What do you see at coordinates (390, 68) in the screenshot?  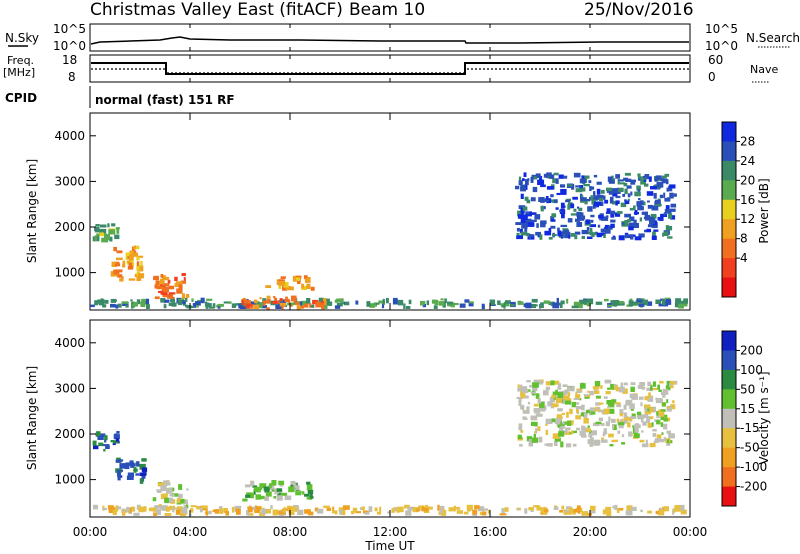 I see `freq-panel: Freq. [MHz] 18 8 60 0 Nave` at bounding box center [390, 68].